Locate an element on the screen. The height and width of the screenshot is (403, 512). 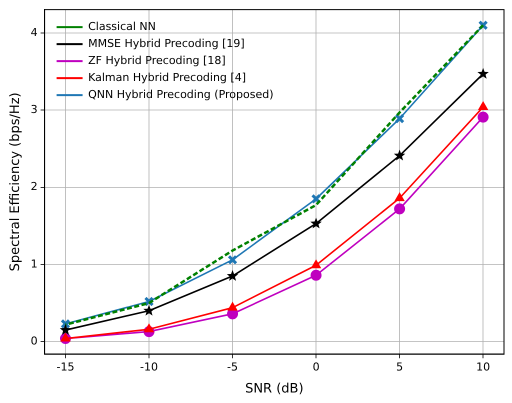
x-tick-label: -15 is located at coordinates (65, 367).